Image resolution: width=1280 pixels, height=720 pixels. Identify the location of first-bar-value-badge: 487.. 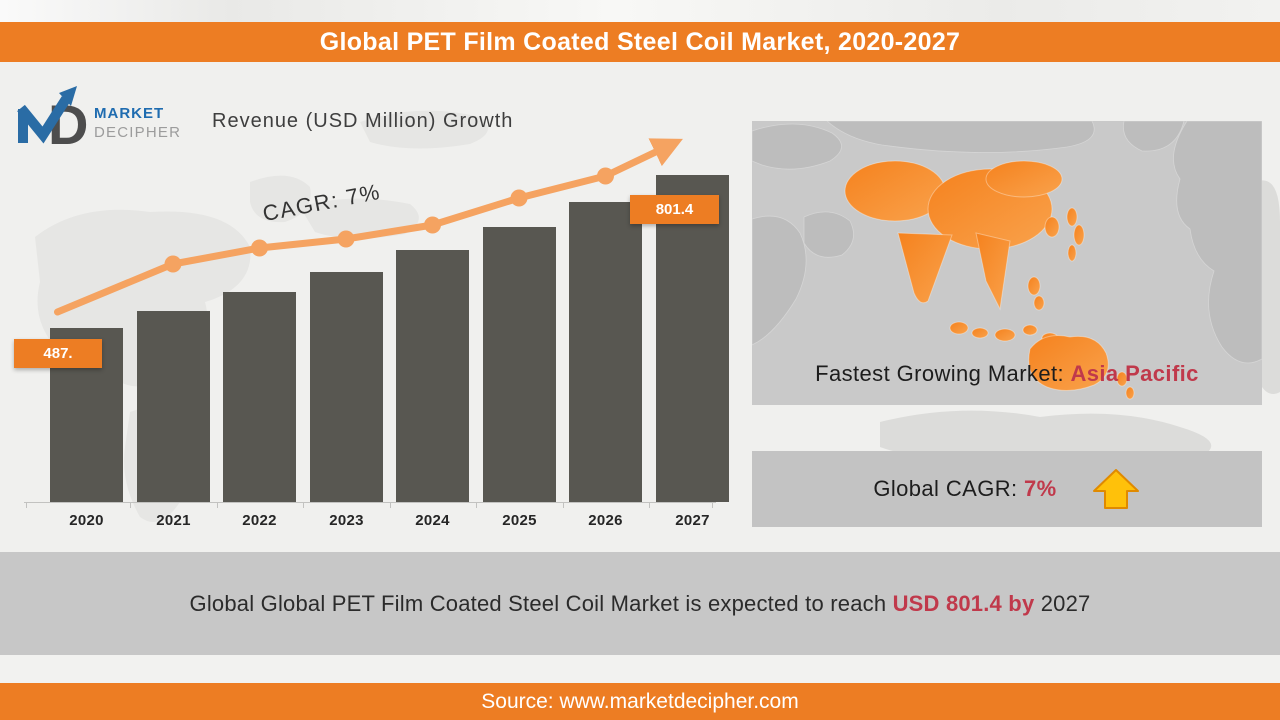
(58, 353).